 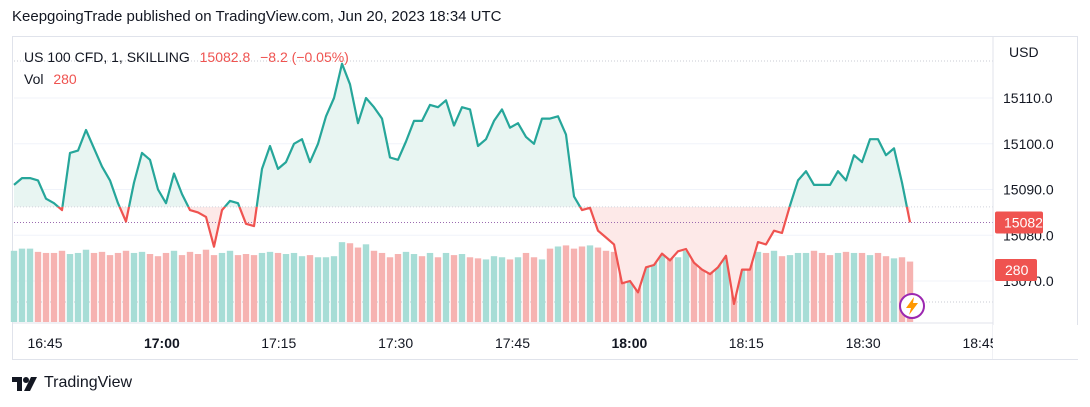 I want to click on last-volume-label: 280, so click(x=1017, y=270).